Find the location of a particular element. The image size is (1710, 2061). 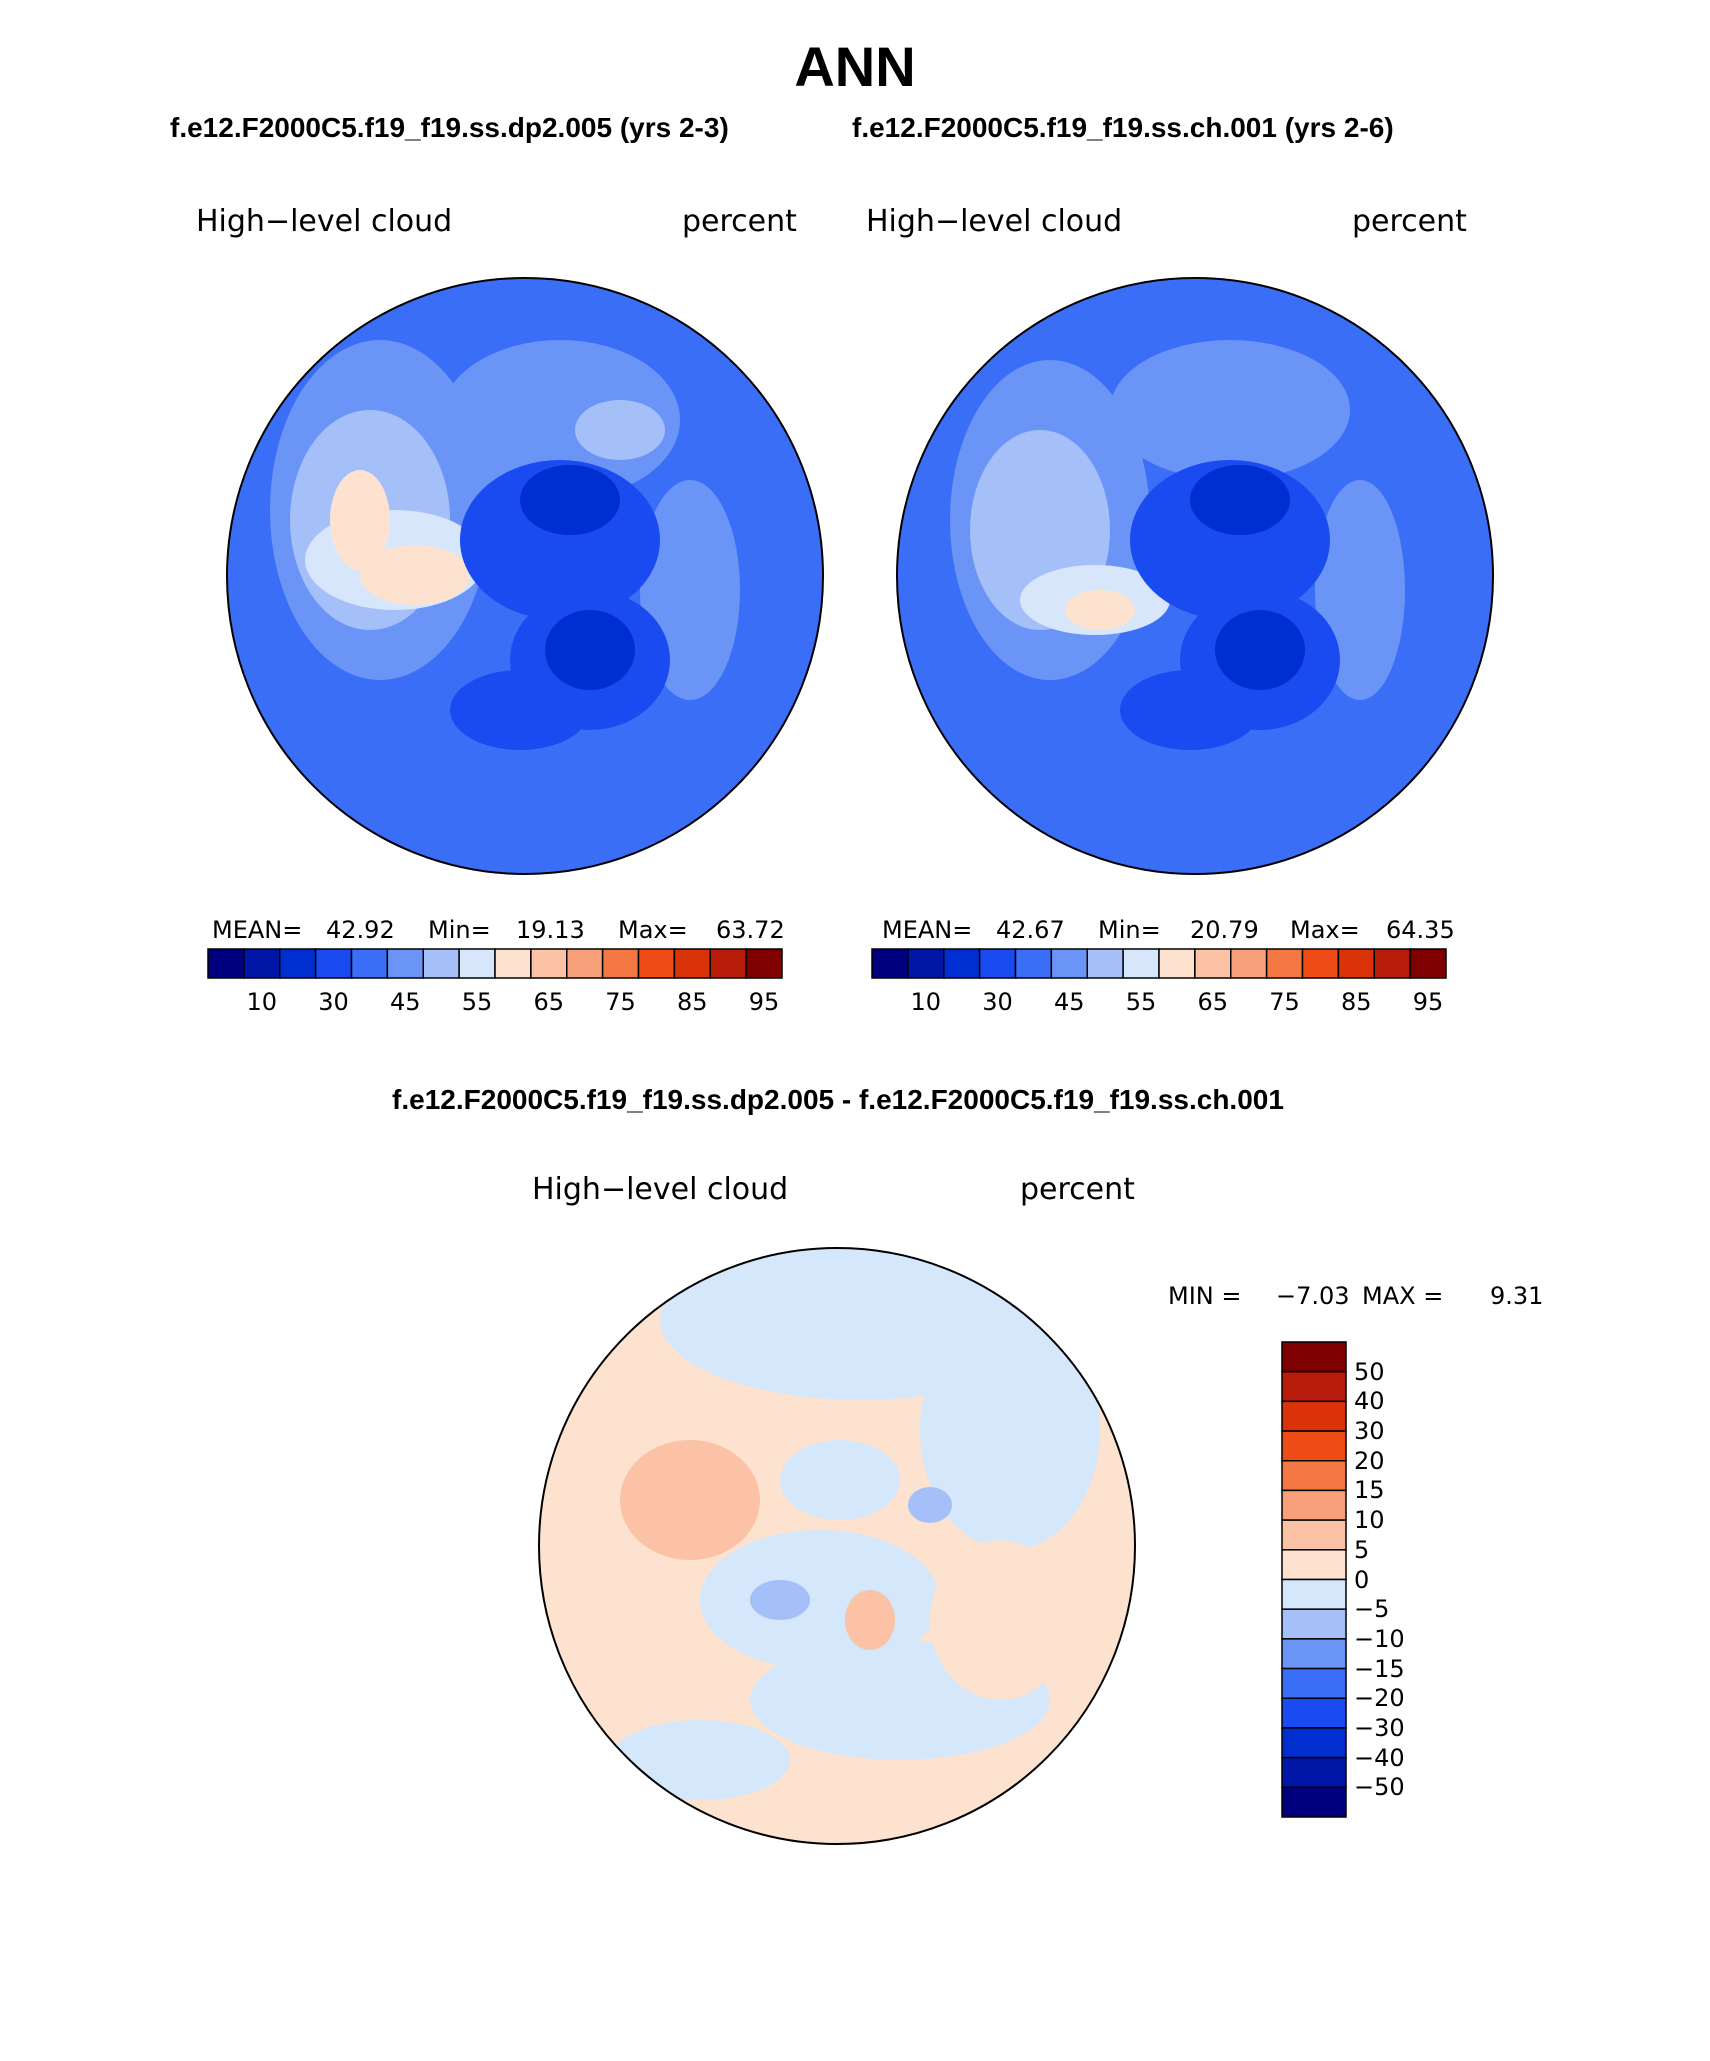

right-map is located at coordinates (1195, 576).